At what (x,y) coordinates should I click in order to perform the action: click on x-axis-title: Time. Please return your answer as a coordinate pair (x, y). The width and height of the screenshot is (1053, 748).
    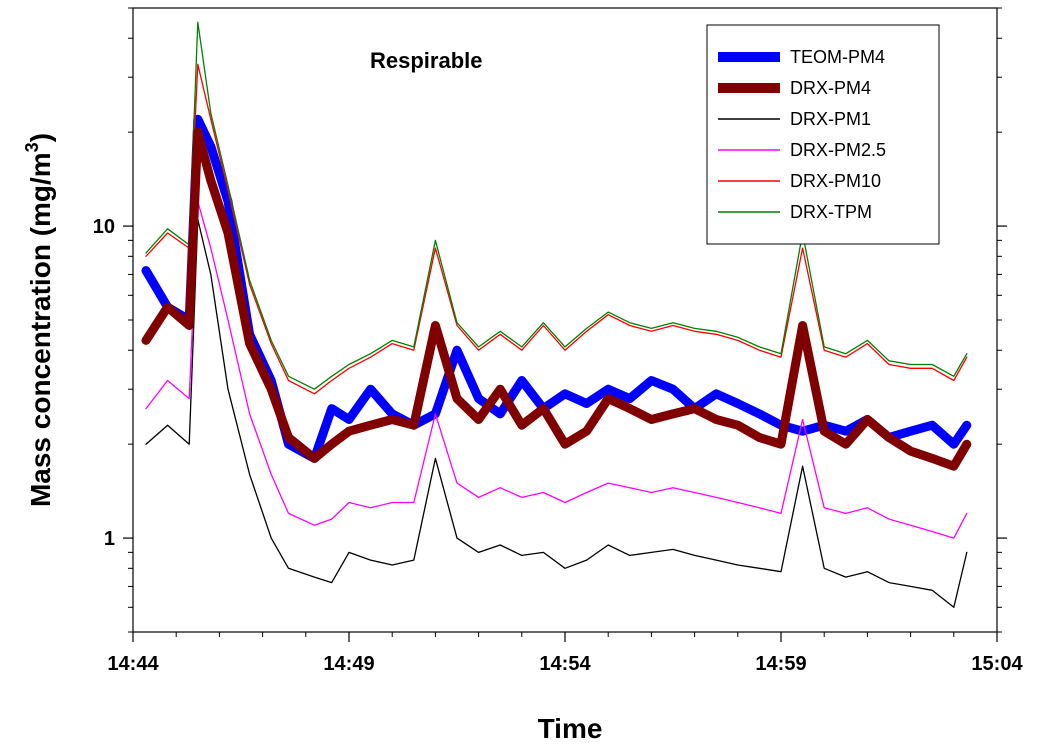
    Looking at the image, I should click on (570, 728).